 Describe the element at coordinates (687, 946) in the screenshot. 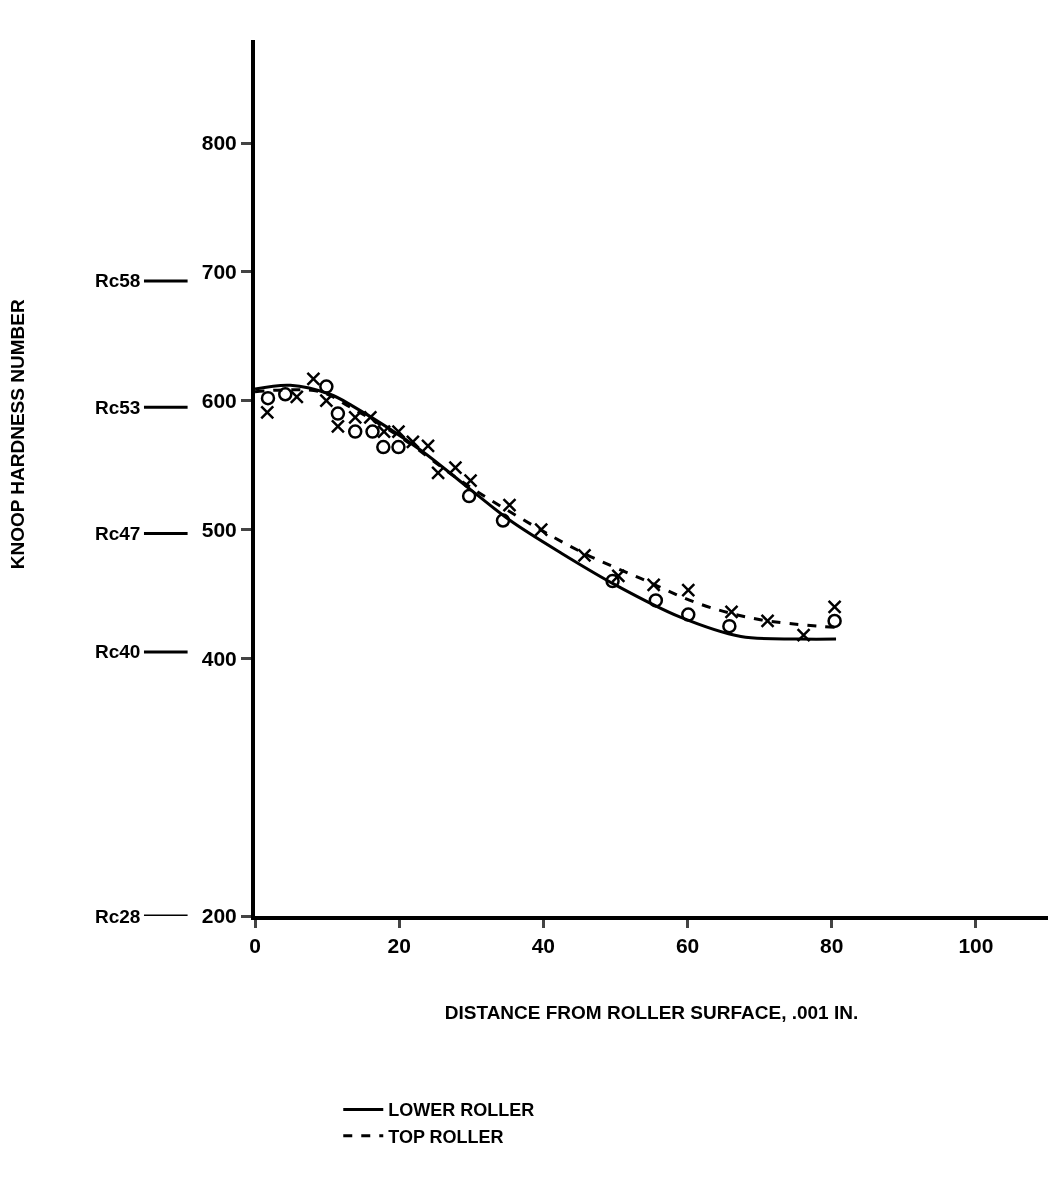

I see `x-tick-label: 60` at that location.